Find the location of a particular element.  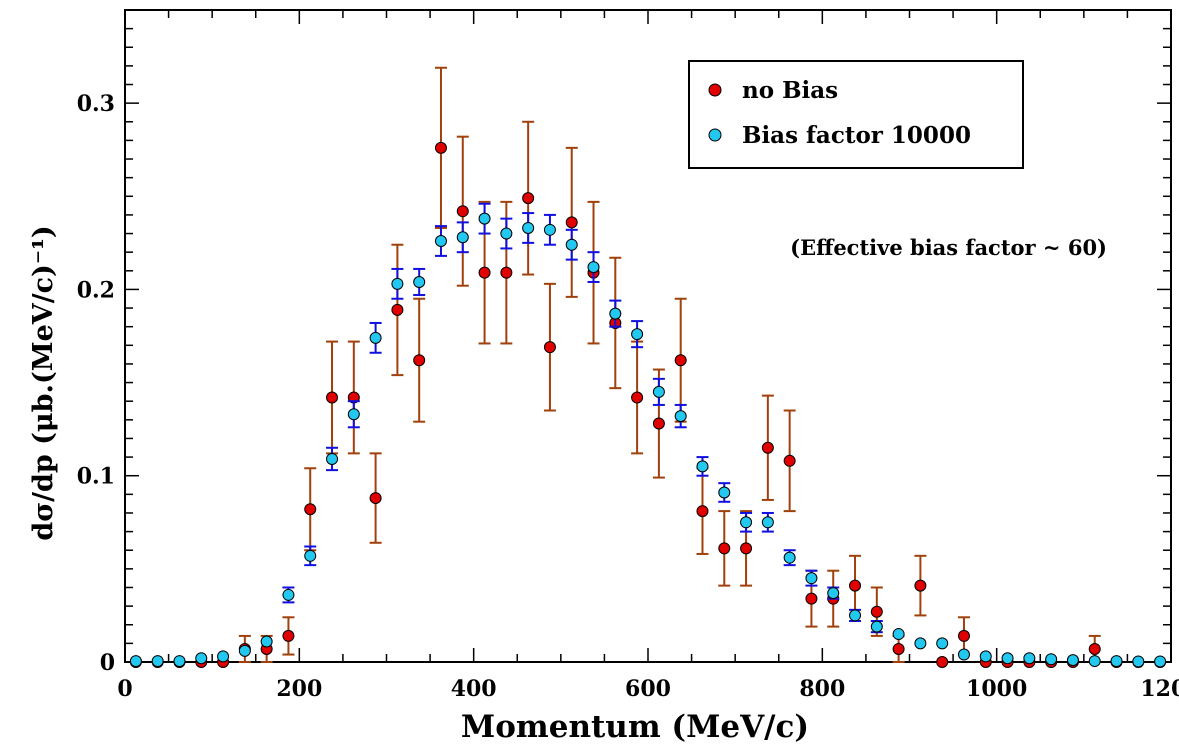

x-tick-label: 1000 is located at coordinates (996, 689).